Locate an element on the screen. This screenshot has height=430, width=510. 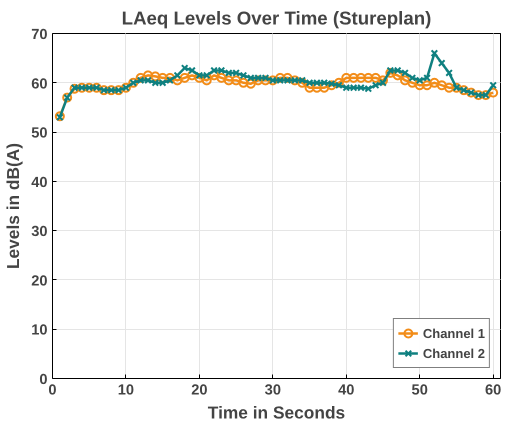
y-axis-title: Levels in dB(A) is located at coordinates (13, 206).